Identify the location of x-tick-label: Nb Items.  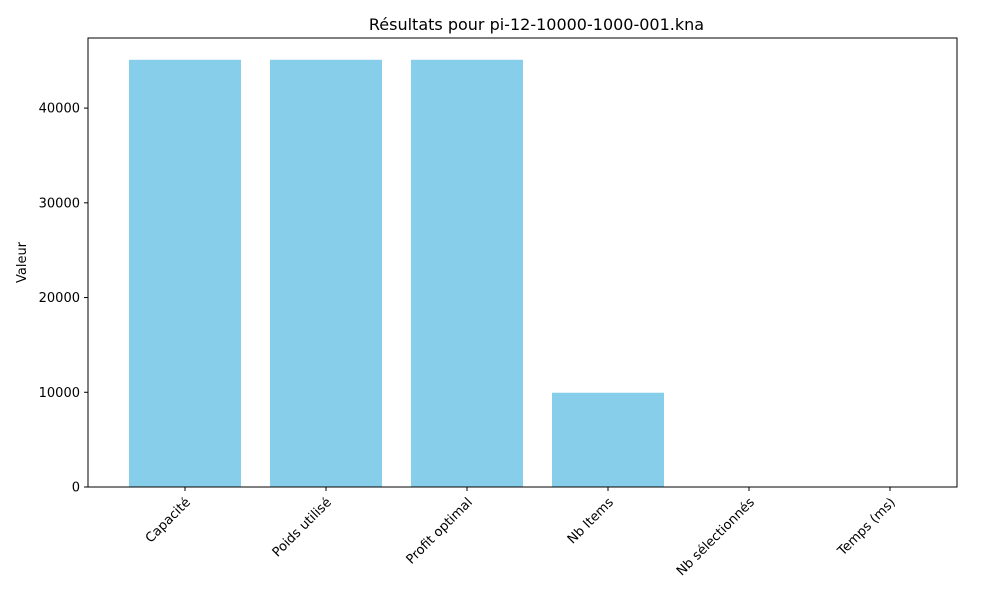
(591, 521).